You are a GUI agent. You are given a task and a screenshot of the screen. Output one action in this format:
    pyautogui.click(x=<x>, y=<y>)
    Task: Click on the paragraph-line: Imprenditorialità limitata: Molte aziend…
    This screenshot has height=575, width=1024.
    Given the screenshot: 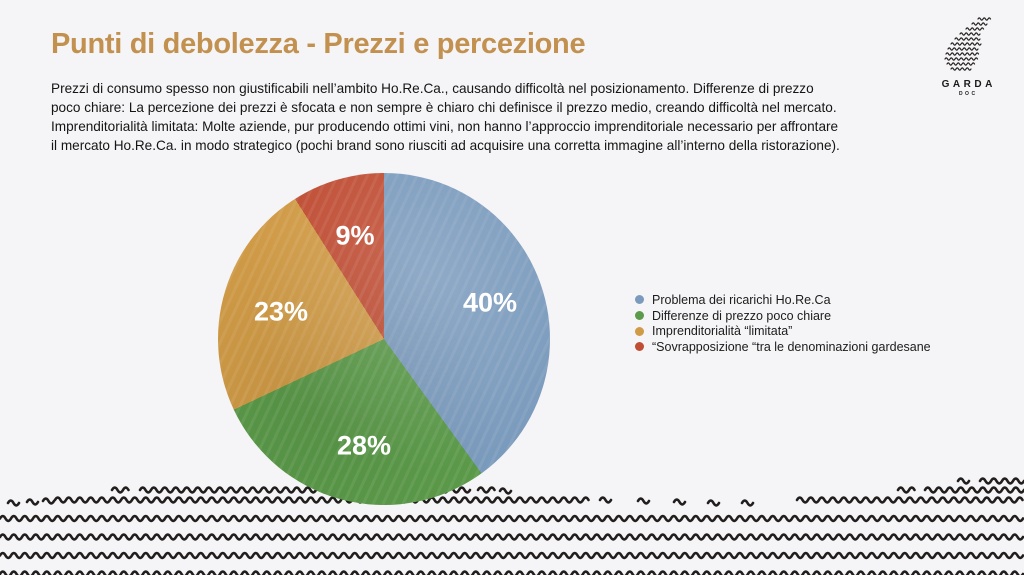 What is the action you would take?
    pyautogui.click(x=445, y=126)
    